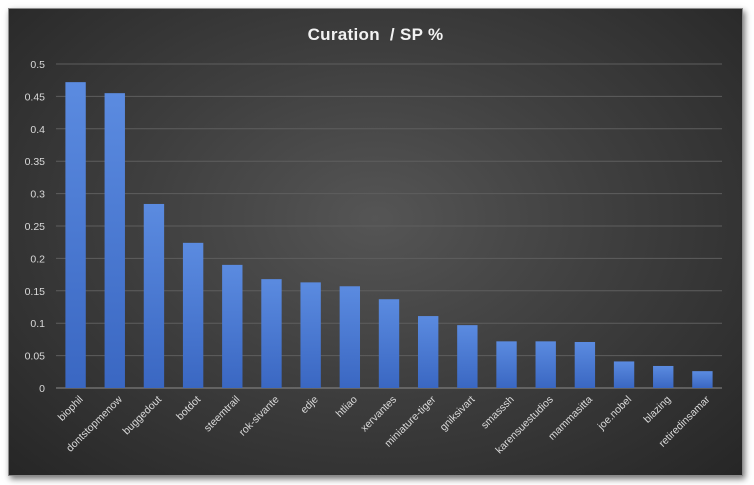  I want to click on y-tick-label: 0.5, so click(37, 65).